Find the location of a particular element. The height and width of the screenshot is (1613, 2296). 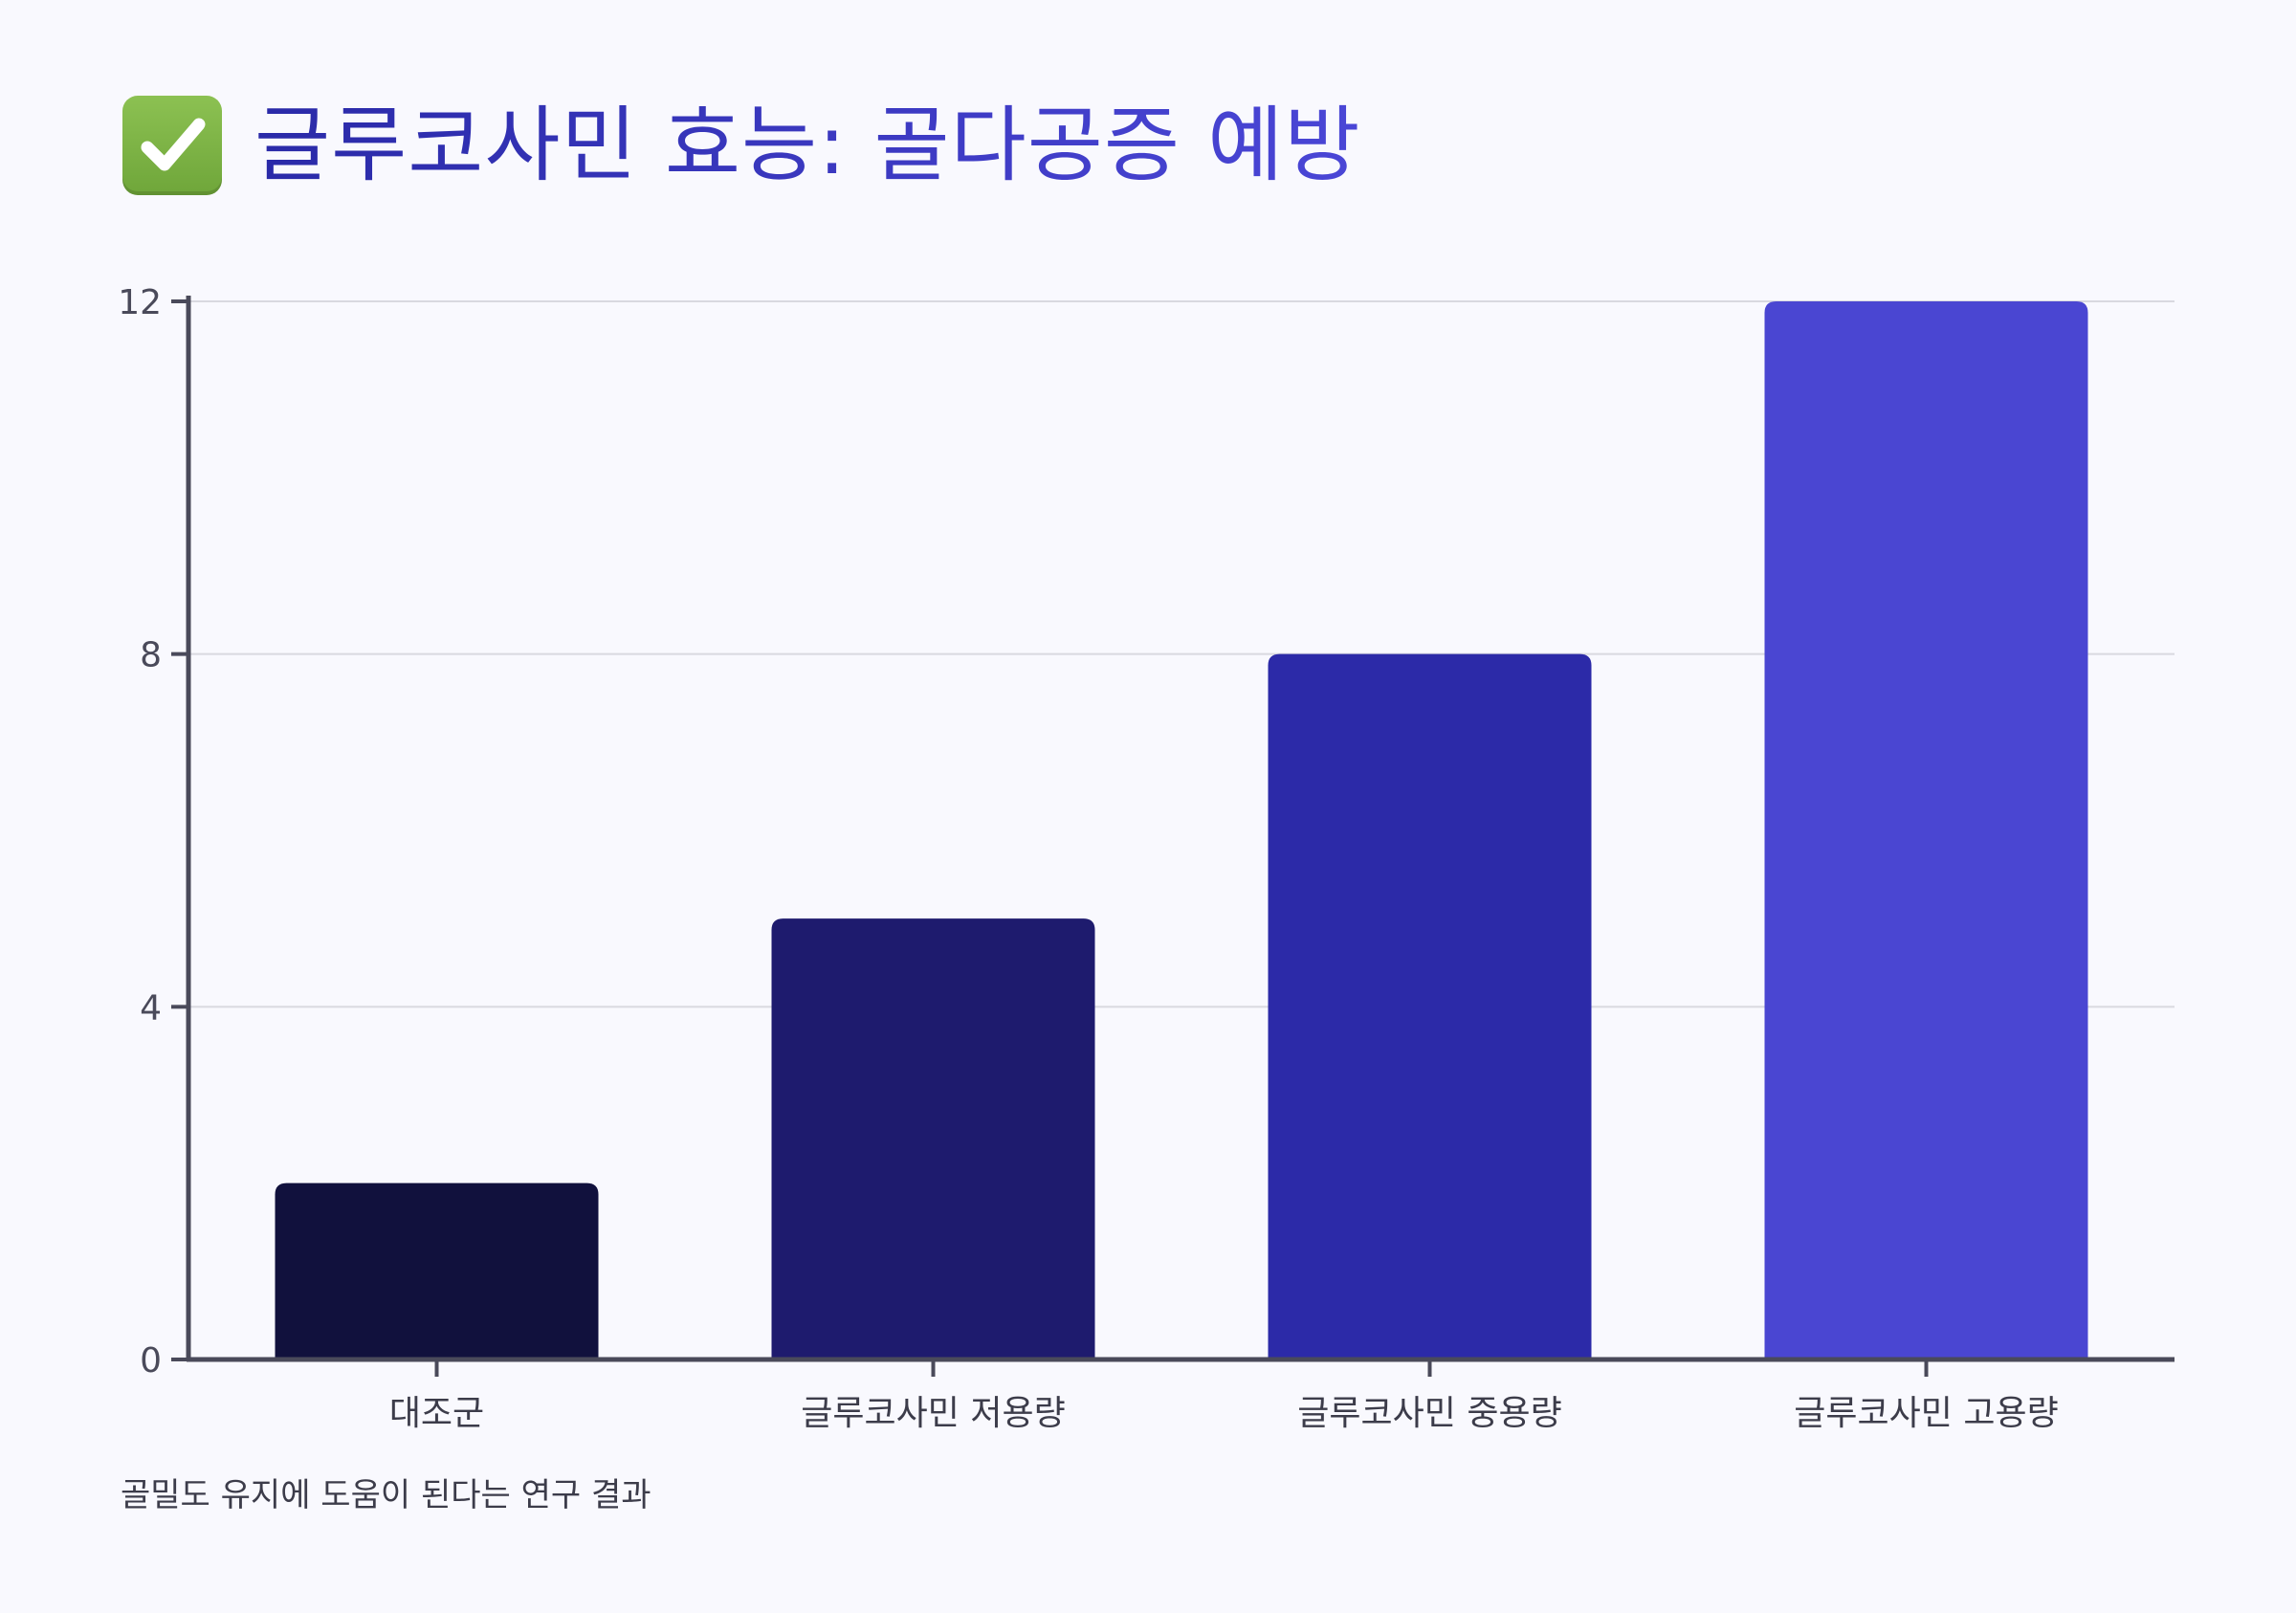

chart-caption: 골밀도 유지에 도움이 된다는 연구 결과 is located at coordinates (386, 1495).